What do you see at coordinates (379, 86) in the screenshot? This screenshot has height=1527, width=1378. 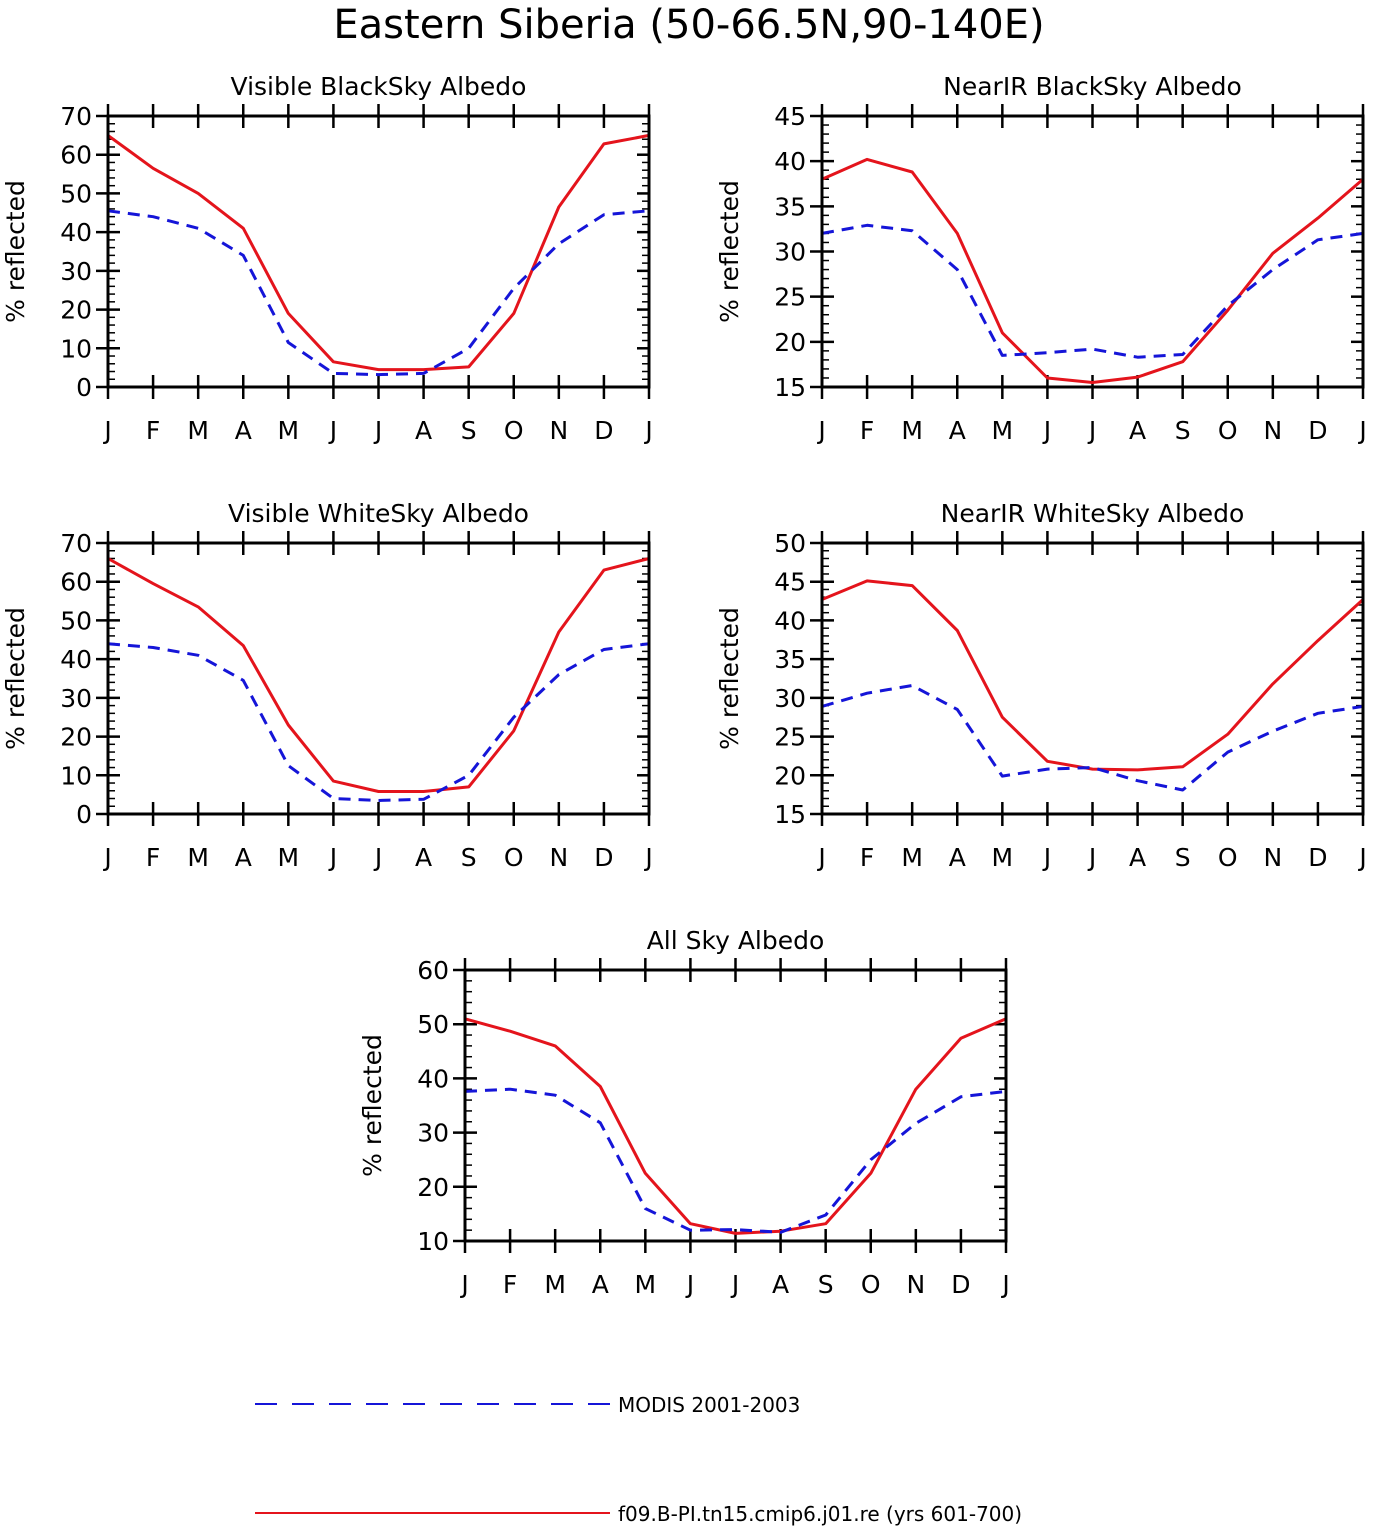 I see `panel-title: Visible BlackSky Albedo` at bounding box center [379, 86].